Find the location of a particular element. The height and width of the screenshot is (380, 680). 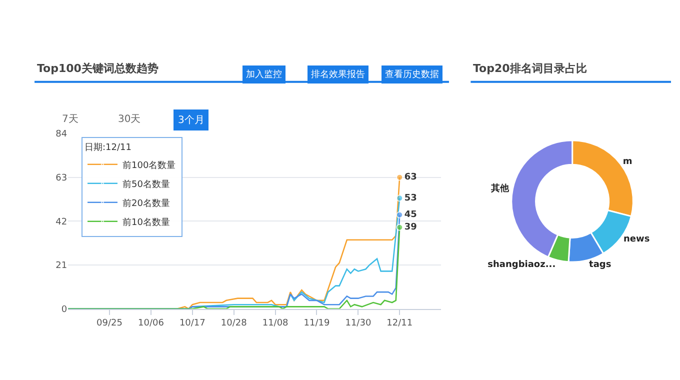

text: 查看历史数据 is located at coordinates (412, 74).